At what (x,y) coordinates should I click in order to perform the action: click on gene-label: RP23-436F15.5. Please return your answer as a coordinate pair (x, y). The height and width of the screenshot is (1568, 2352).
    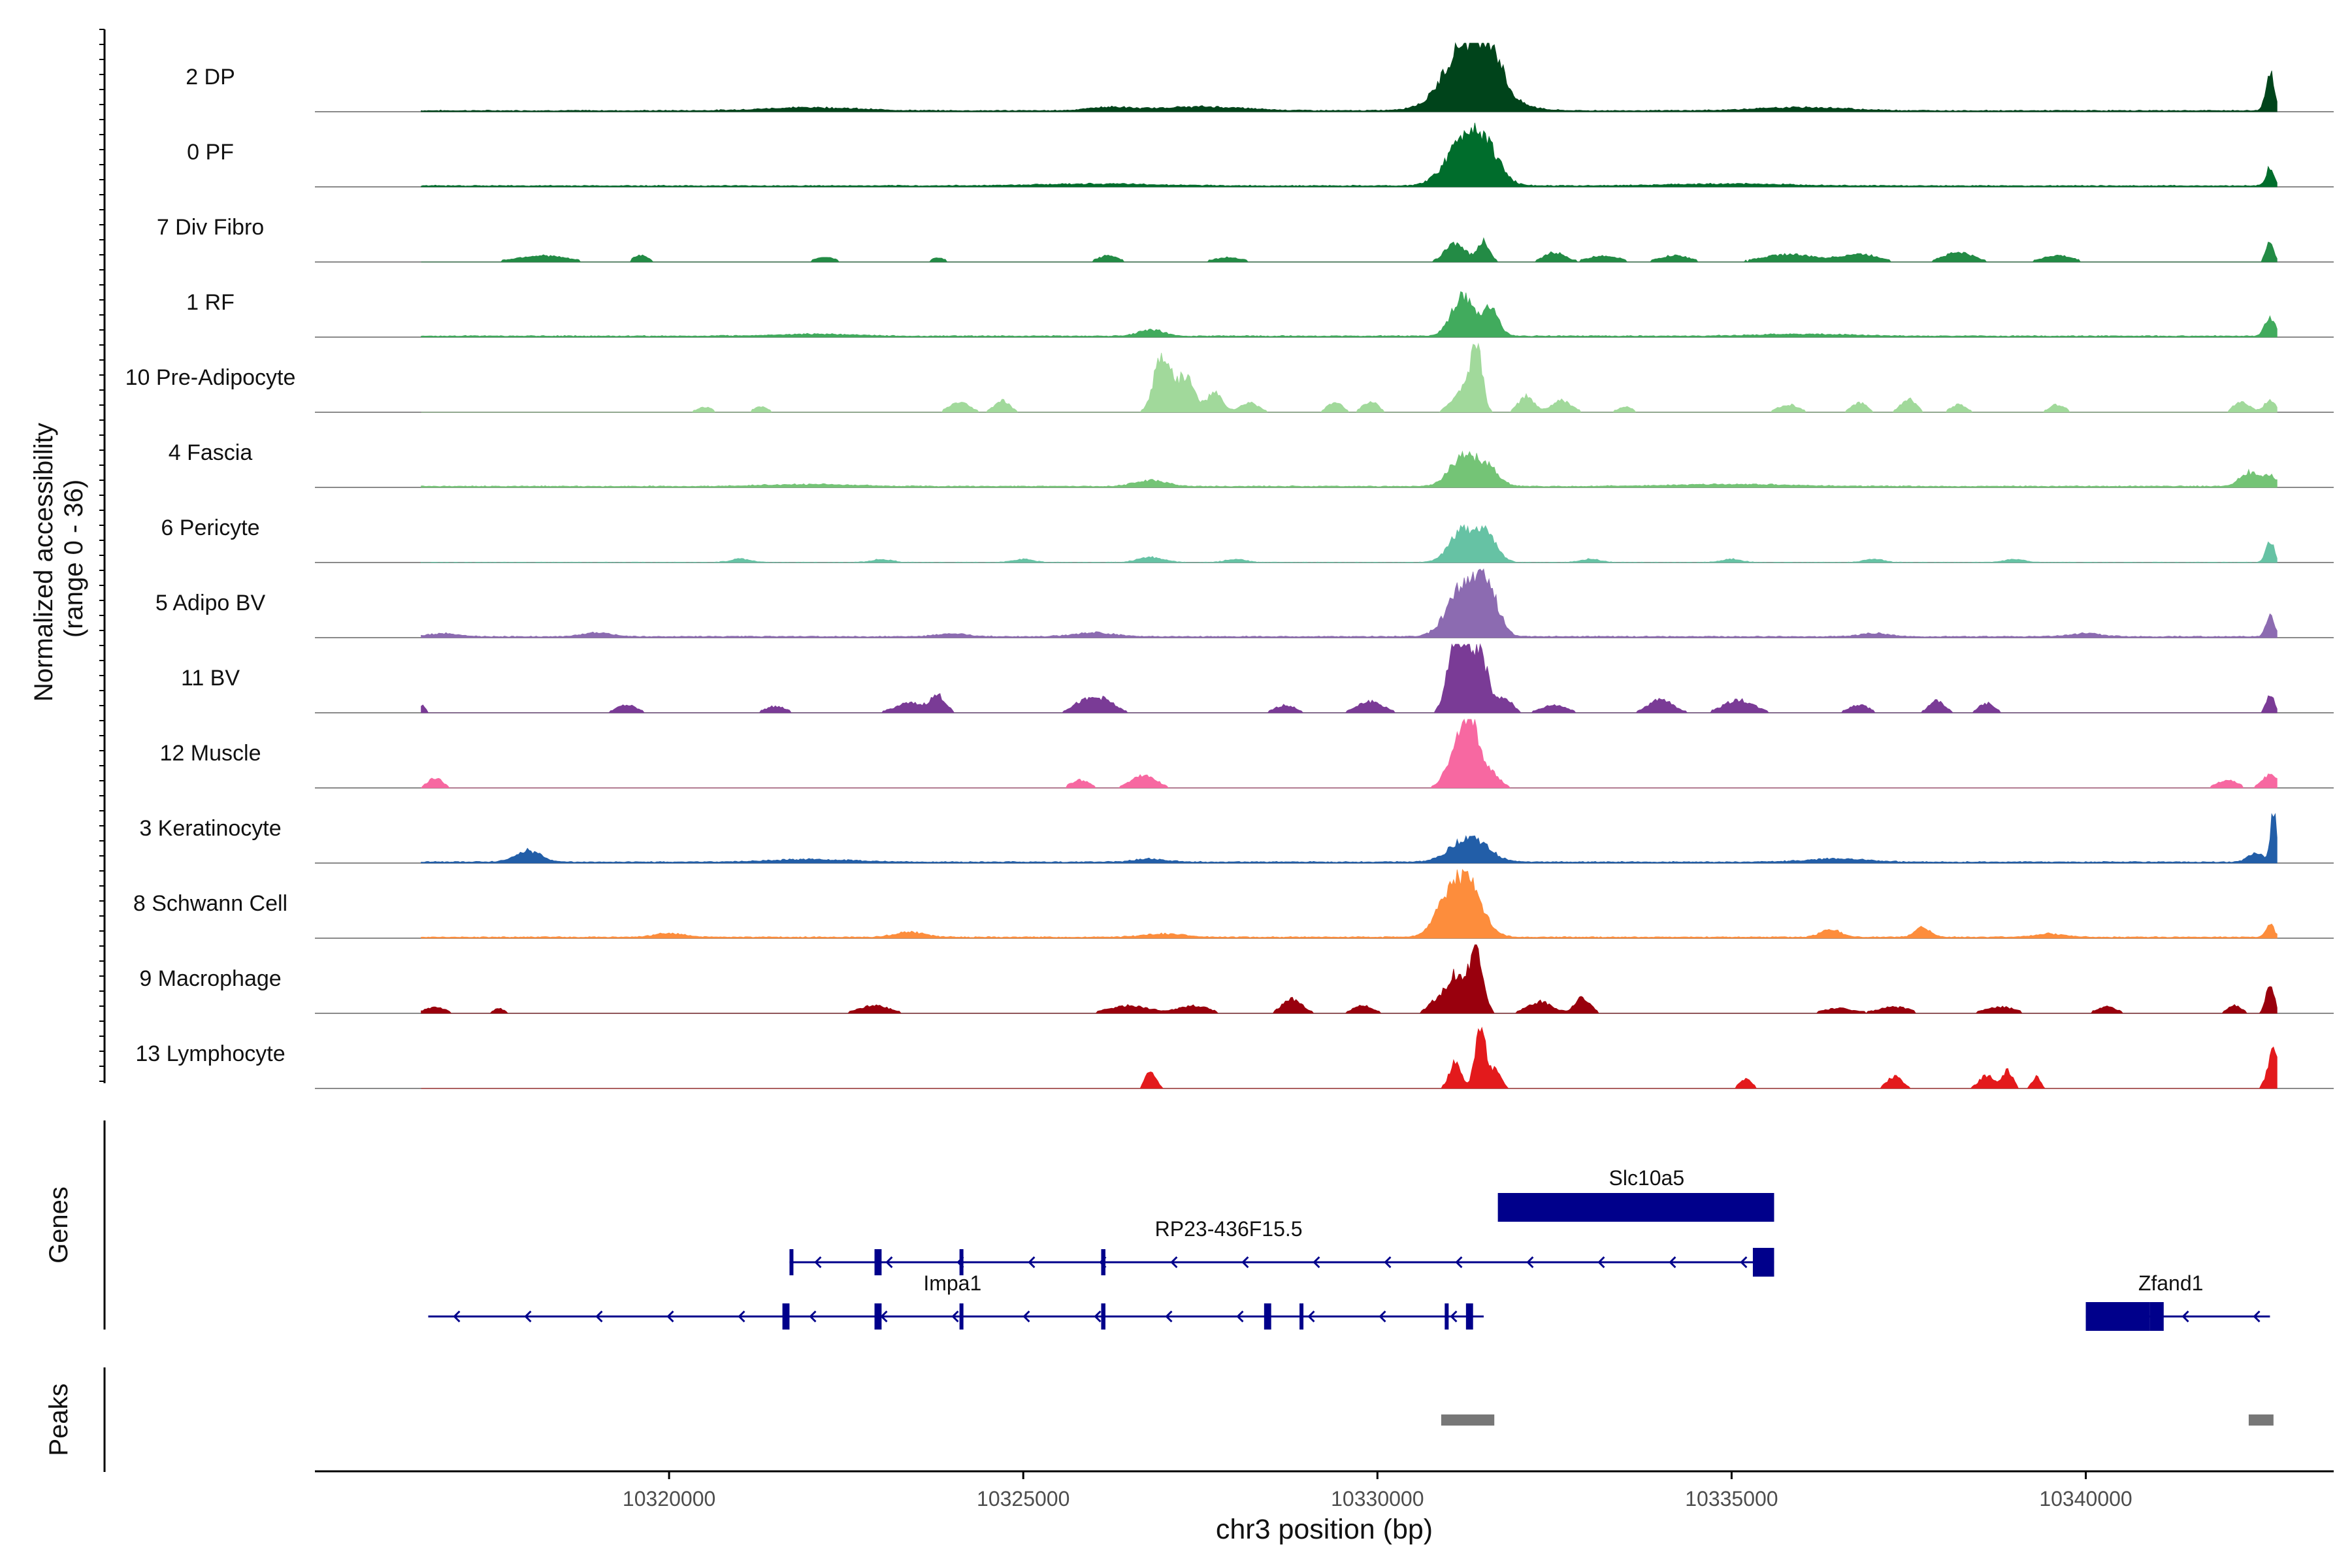
    Looking at the image, I should click on (1229, 1229).